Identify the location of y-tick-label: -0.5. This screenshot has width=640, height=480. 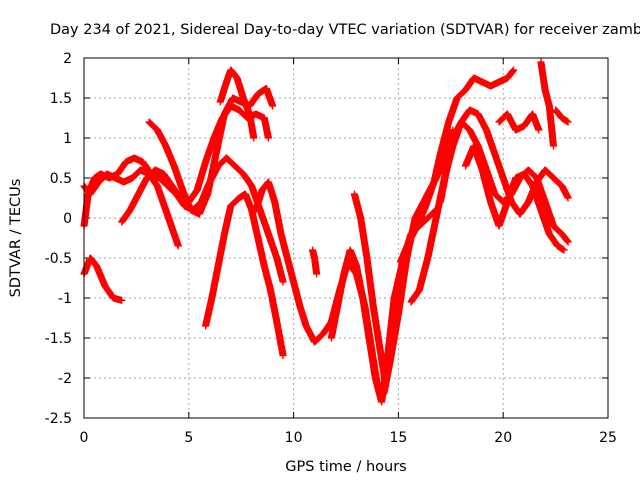
(58, 259).